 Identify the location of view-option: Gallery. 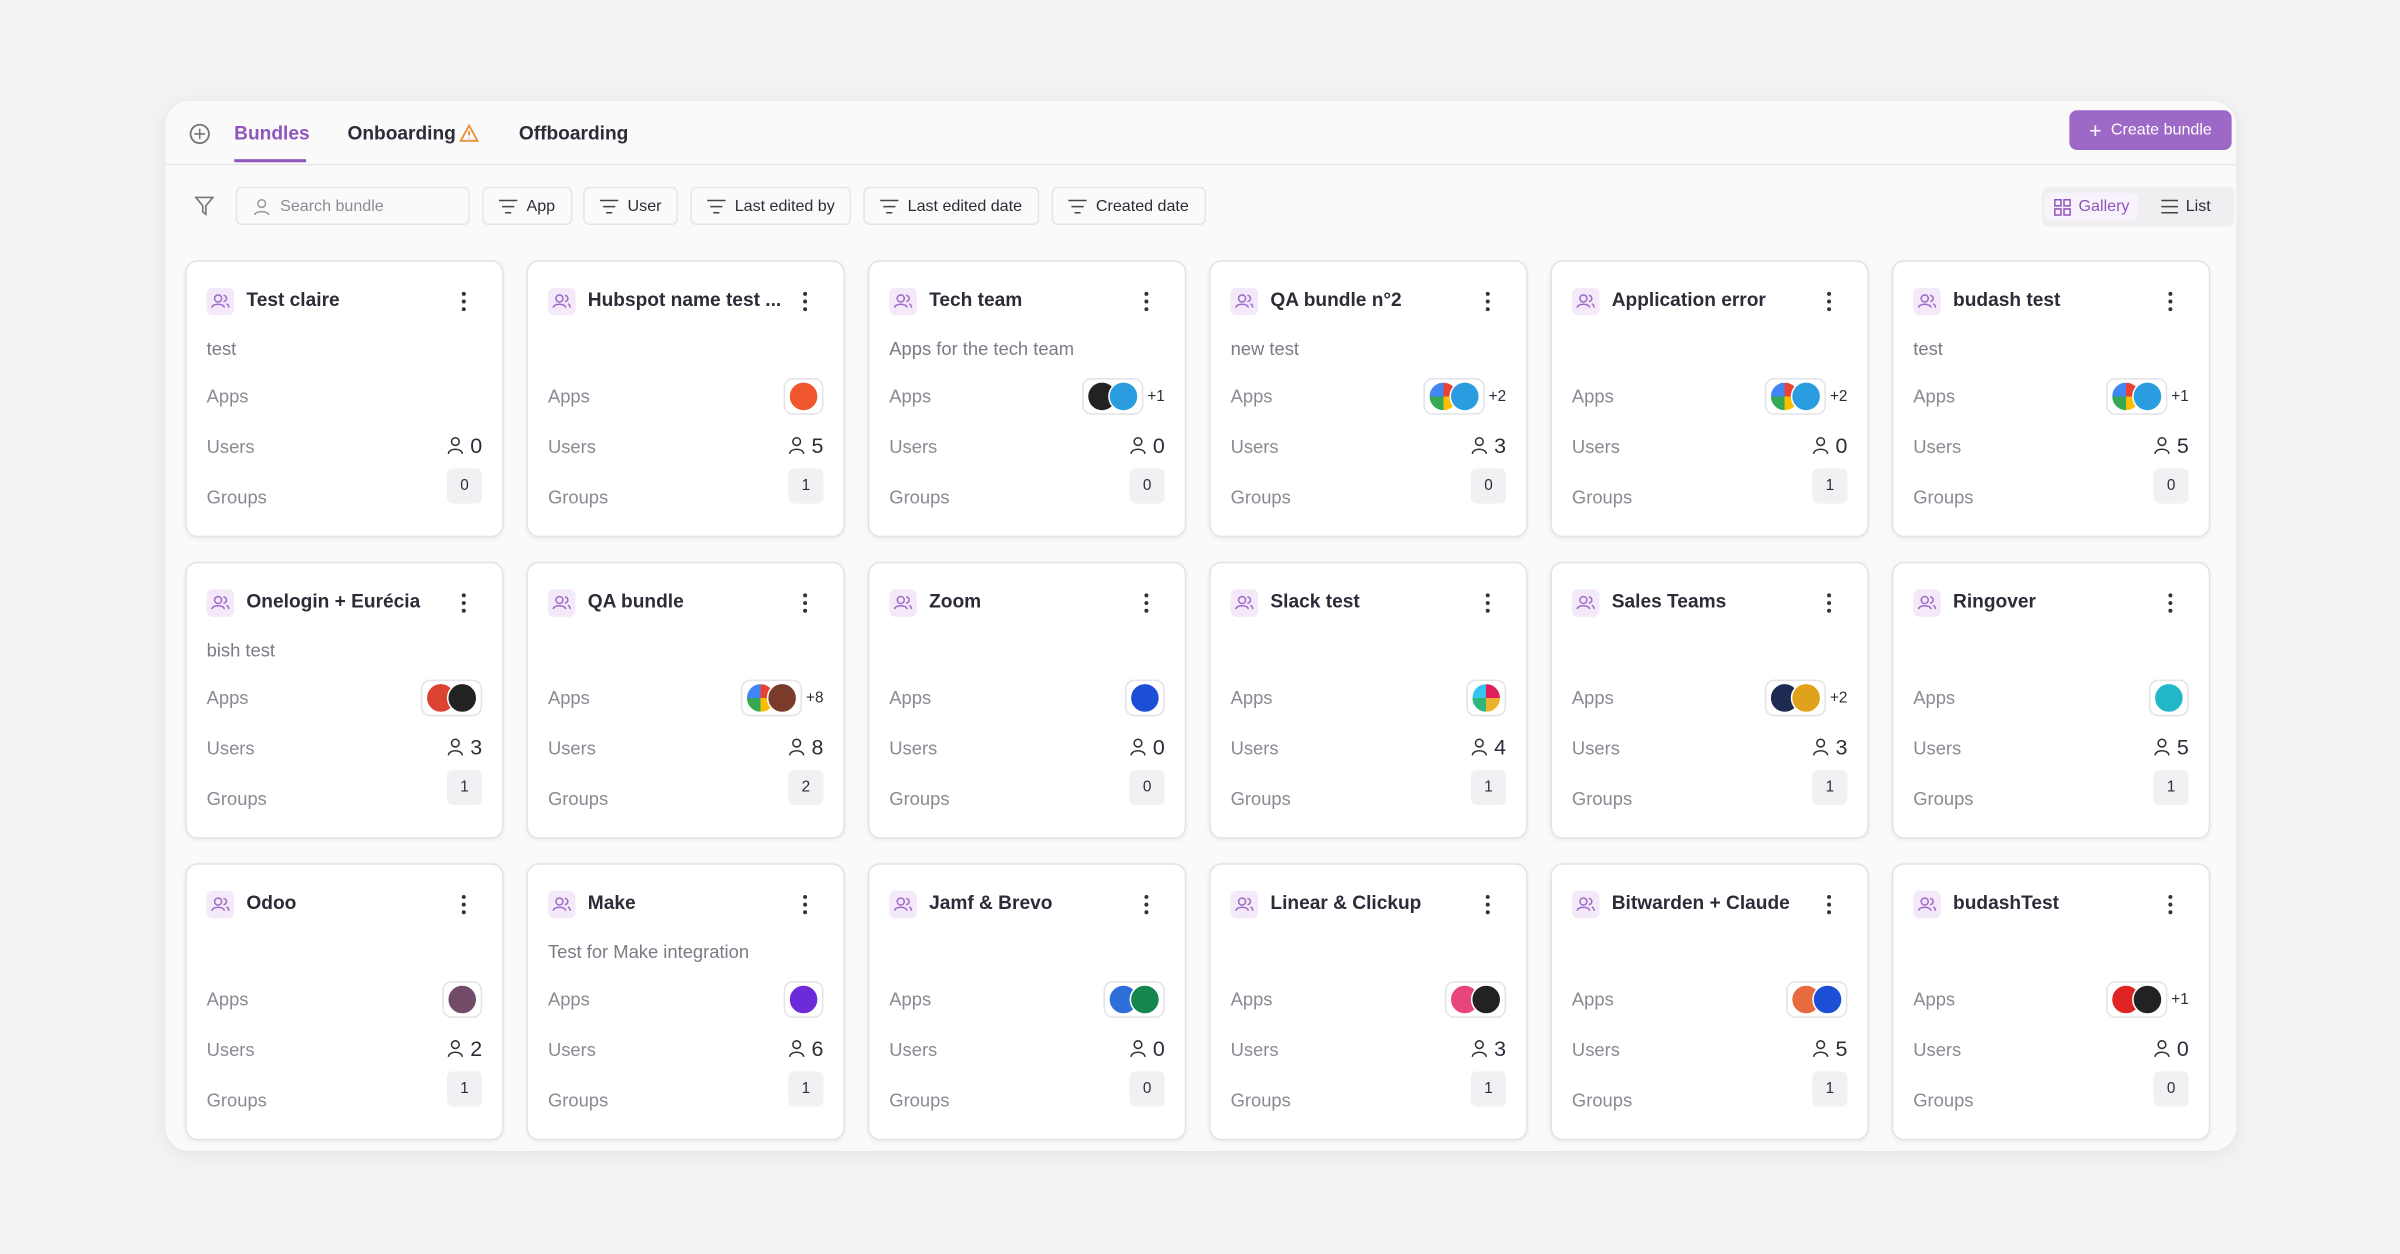
(2091, 206).